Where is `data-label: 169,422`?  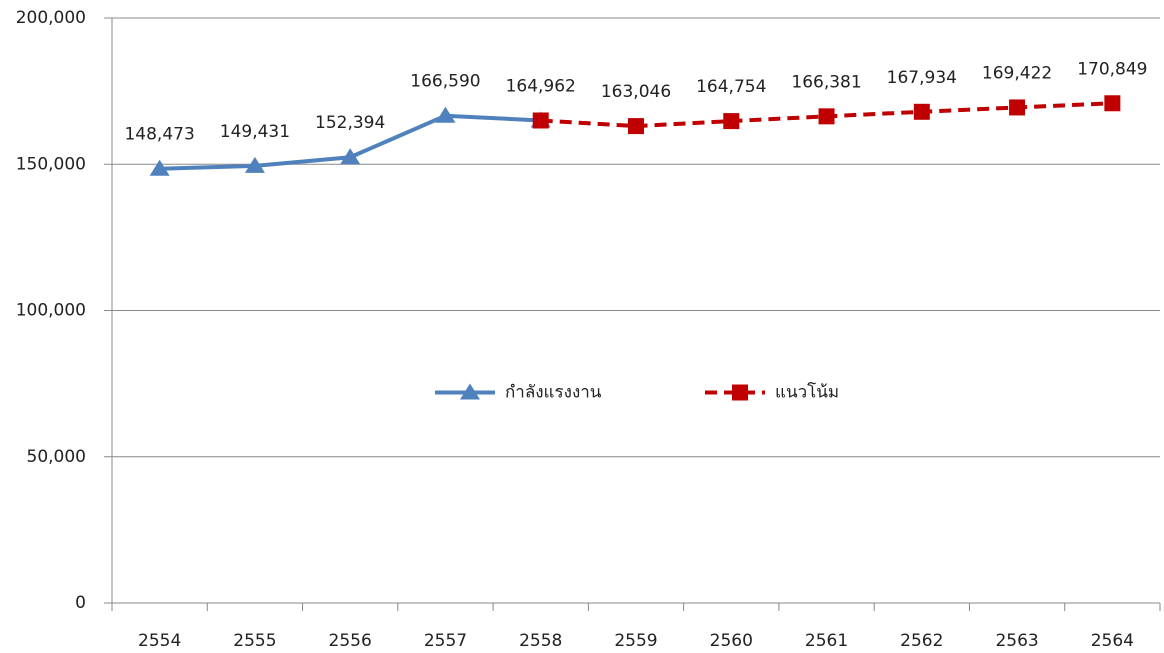
data-label: 169,422 is located at coordinates (1017, 73).